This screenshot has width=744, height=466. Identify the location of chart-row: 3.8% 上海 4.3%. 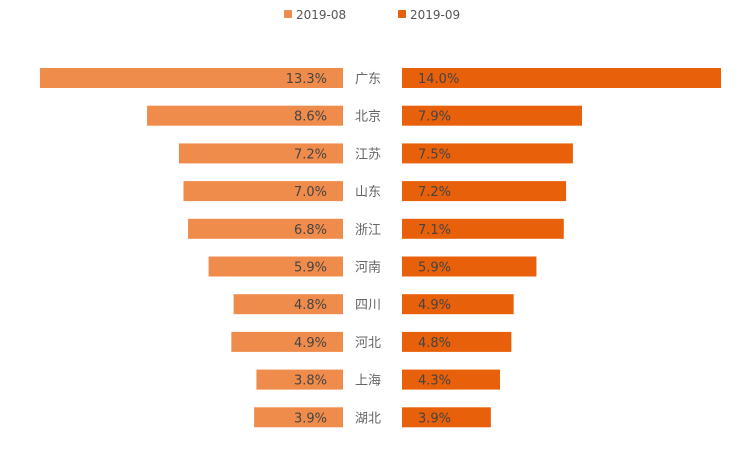
(378, 379).